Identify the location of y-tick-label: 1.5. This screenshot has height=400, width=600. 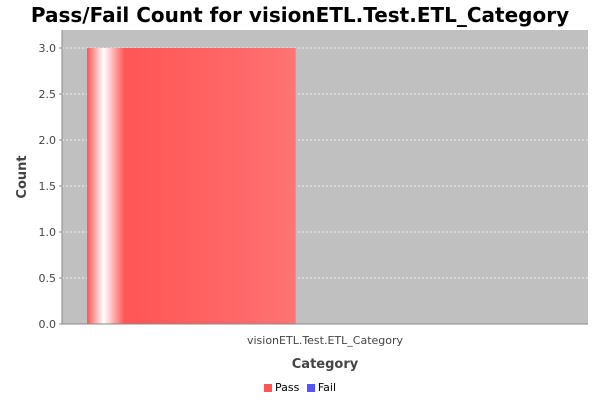
(48, 186).